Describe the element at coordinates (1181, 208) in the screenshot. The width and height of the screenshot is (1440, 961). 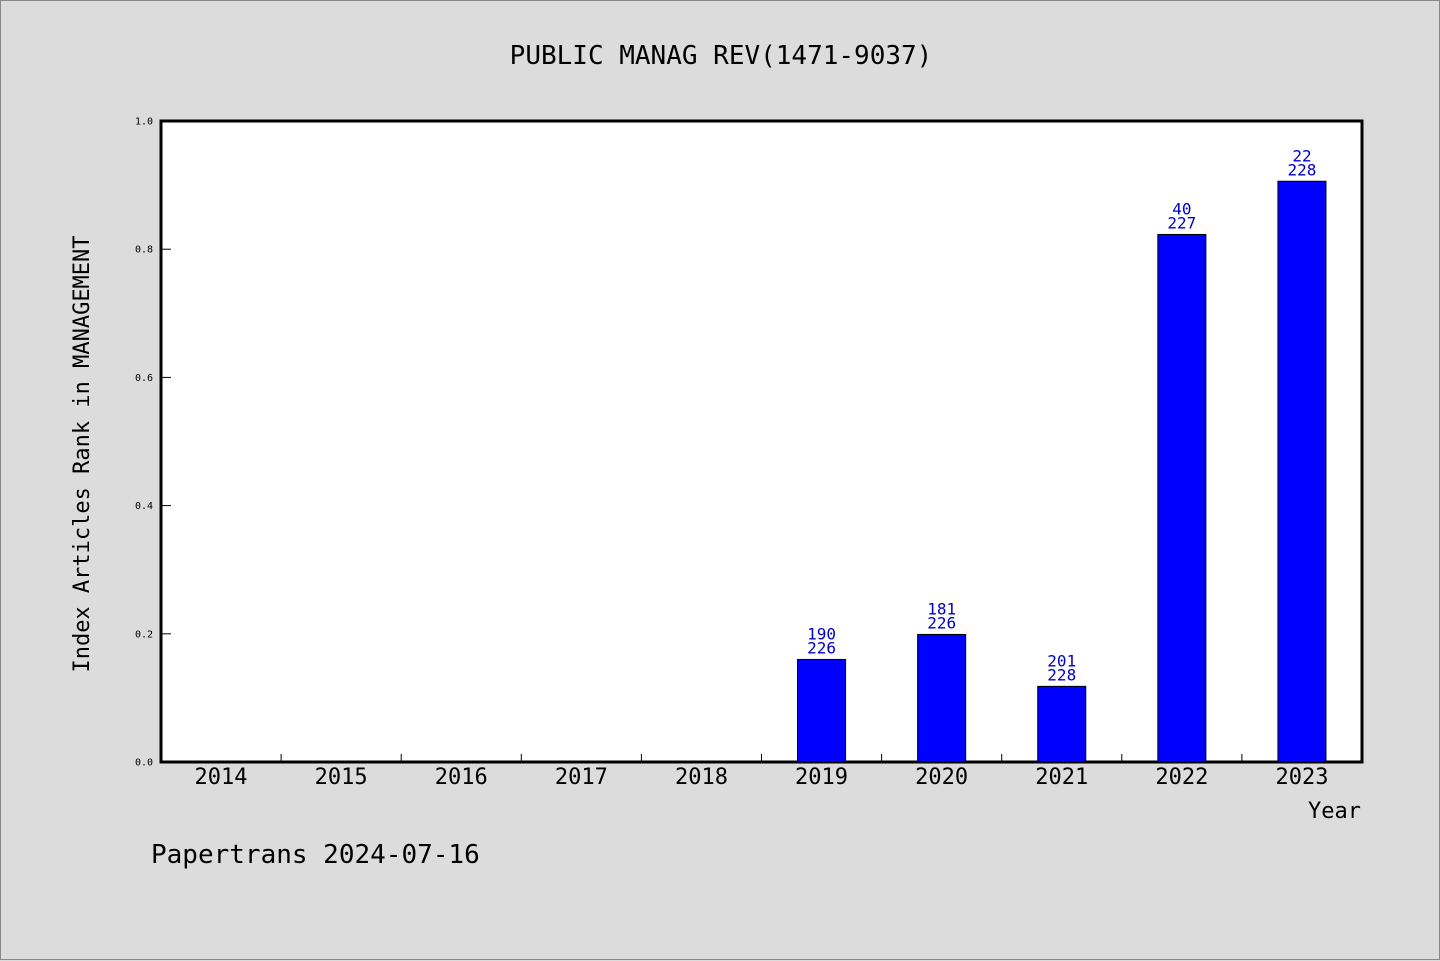
I see `bar-label-top: 40` at that location.